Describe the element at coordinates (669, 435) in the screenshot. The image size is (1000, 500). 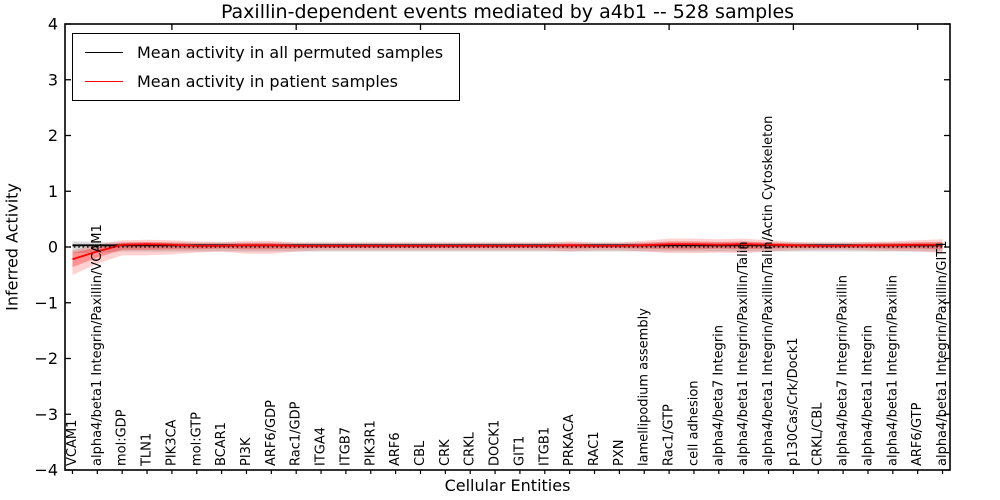
I see `x-tick-label: Rac1/GTP` at that location.